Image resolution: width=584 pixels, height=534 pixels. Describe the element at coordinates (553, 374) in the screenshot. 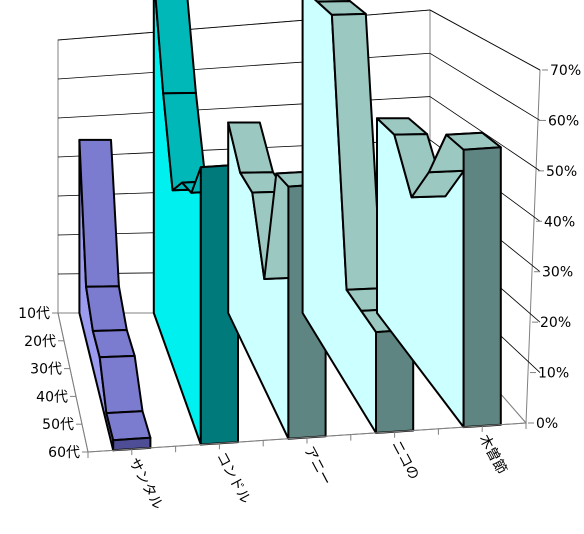

I see `y-tick-label: 10%` at that location.